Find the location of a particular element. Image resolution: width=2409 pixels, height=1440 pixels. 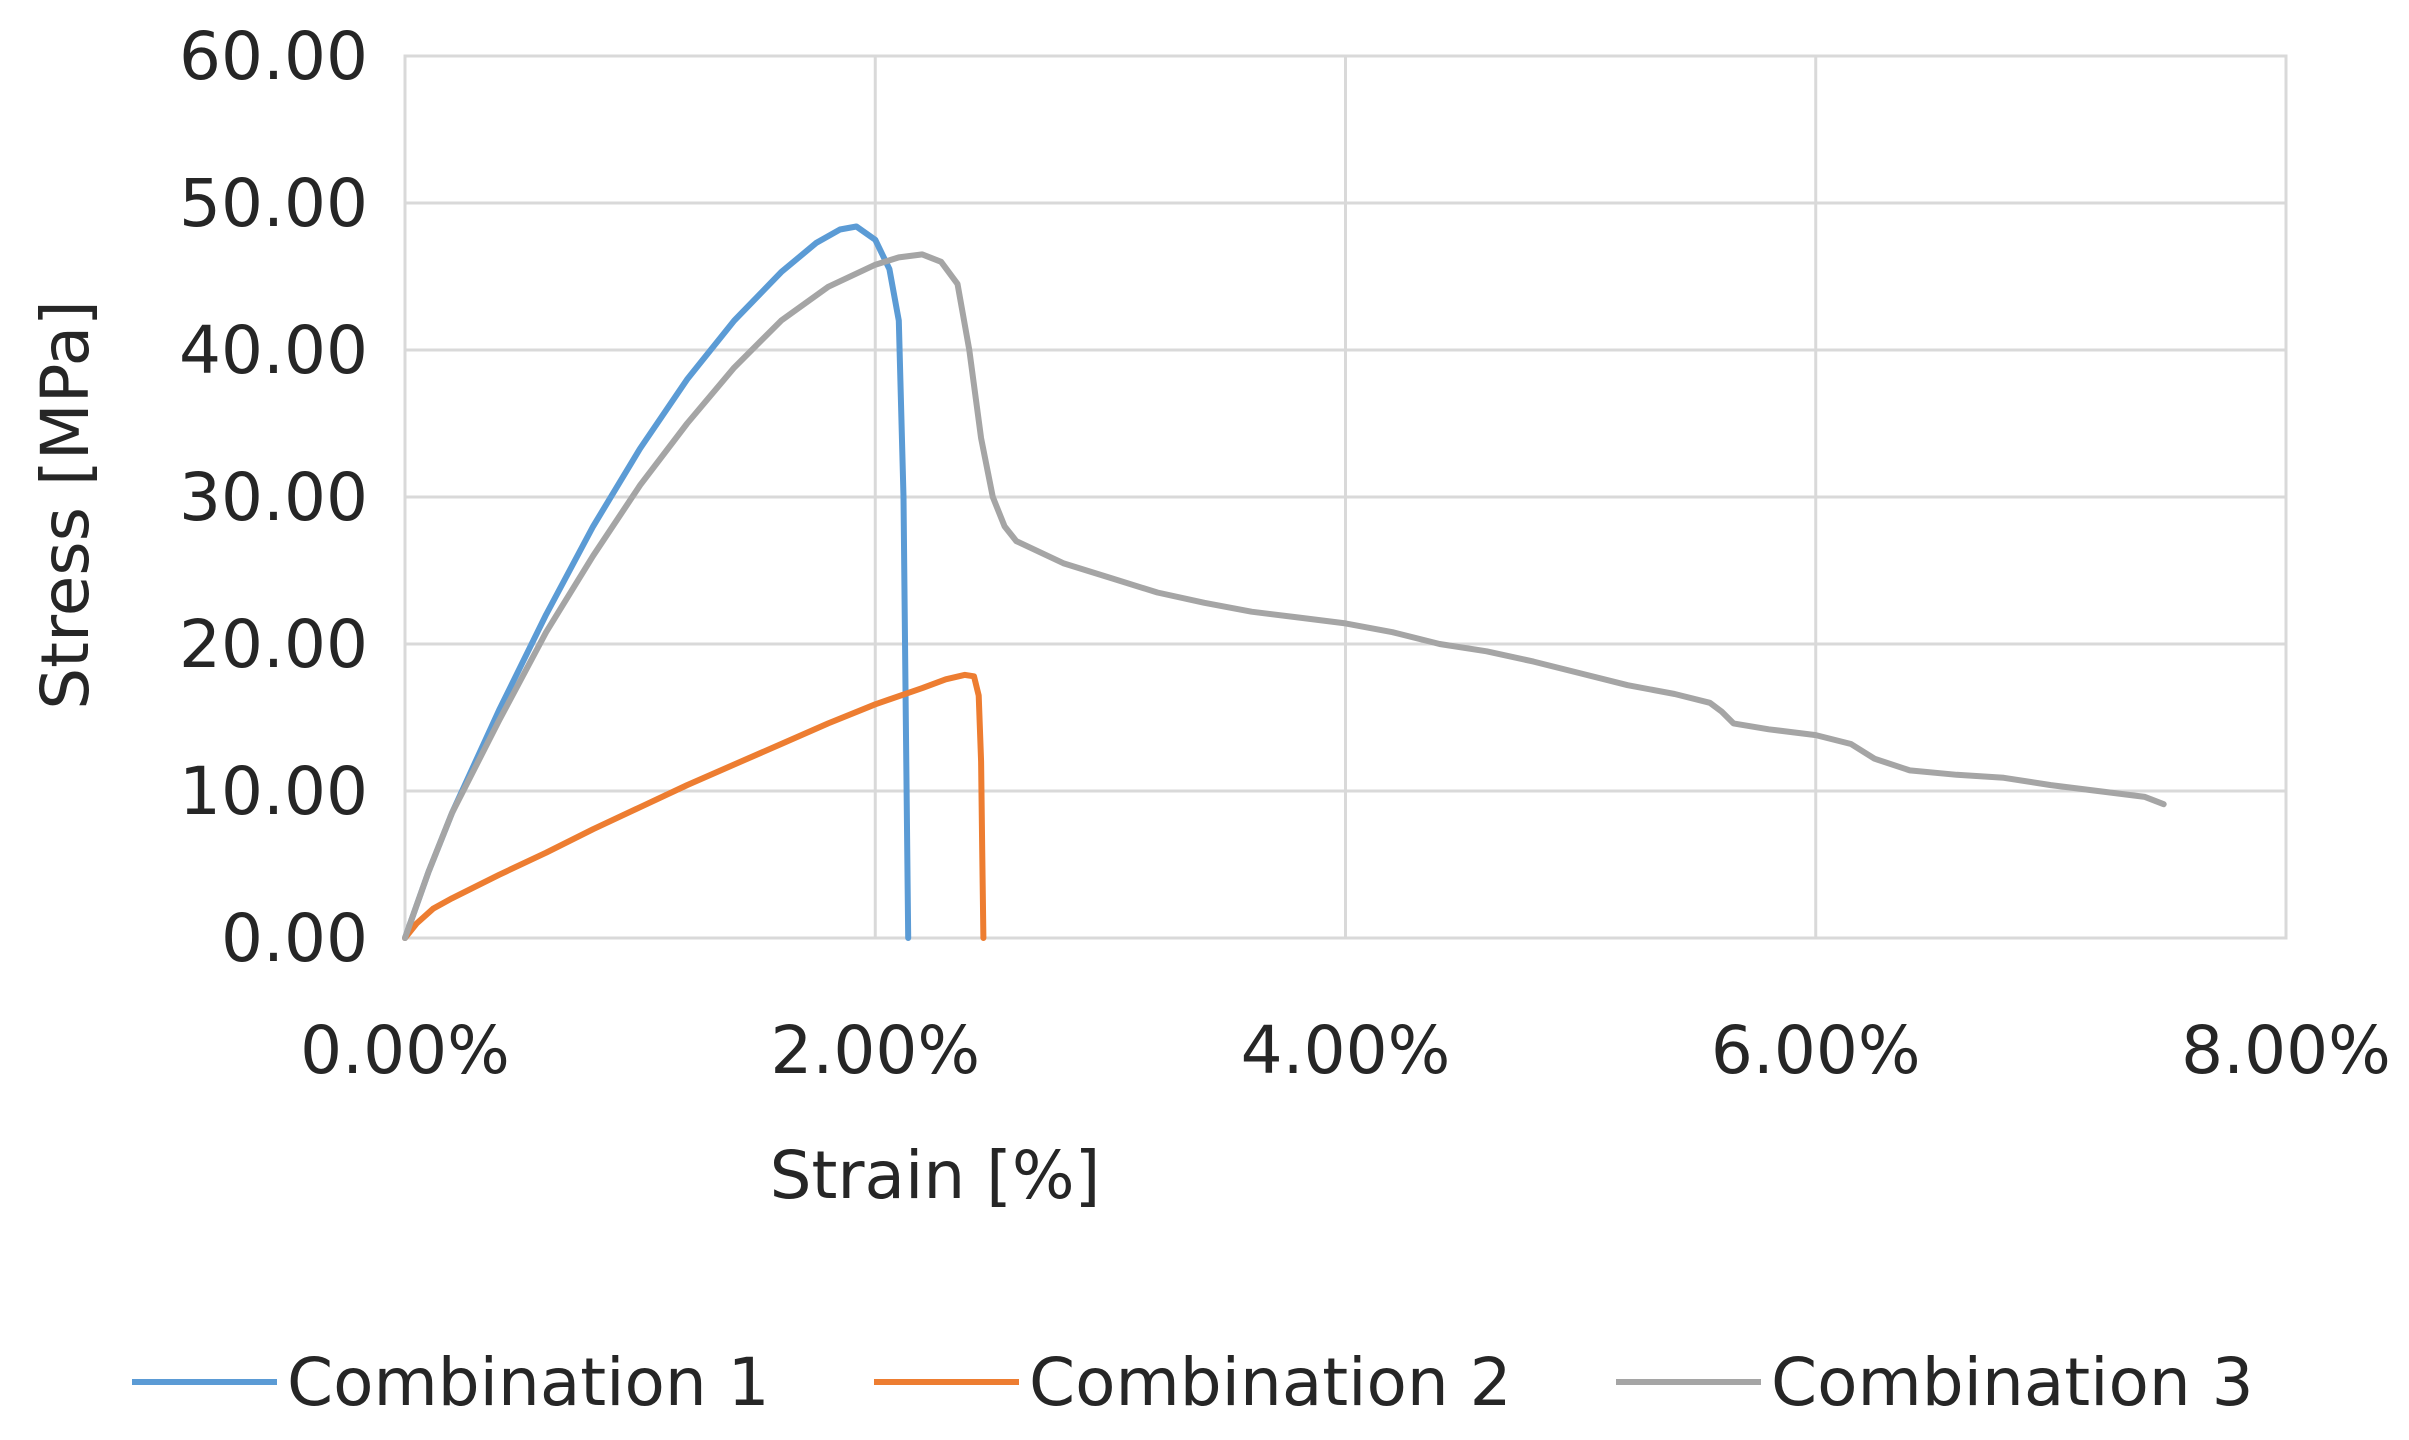

y-tick-label: 60.00 is located at coordinates (273, 56).